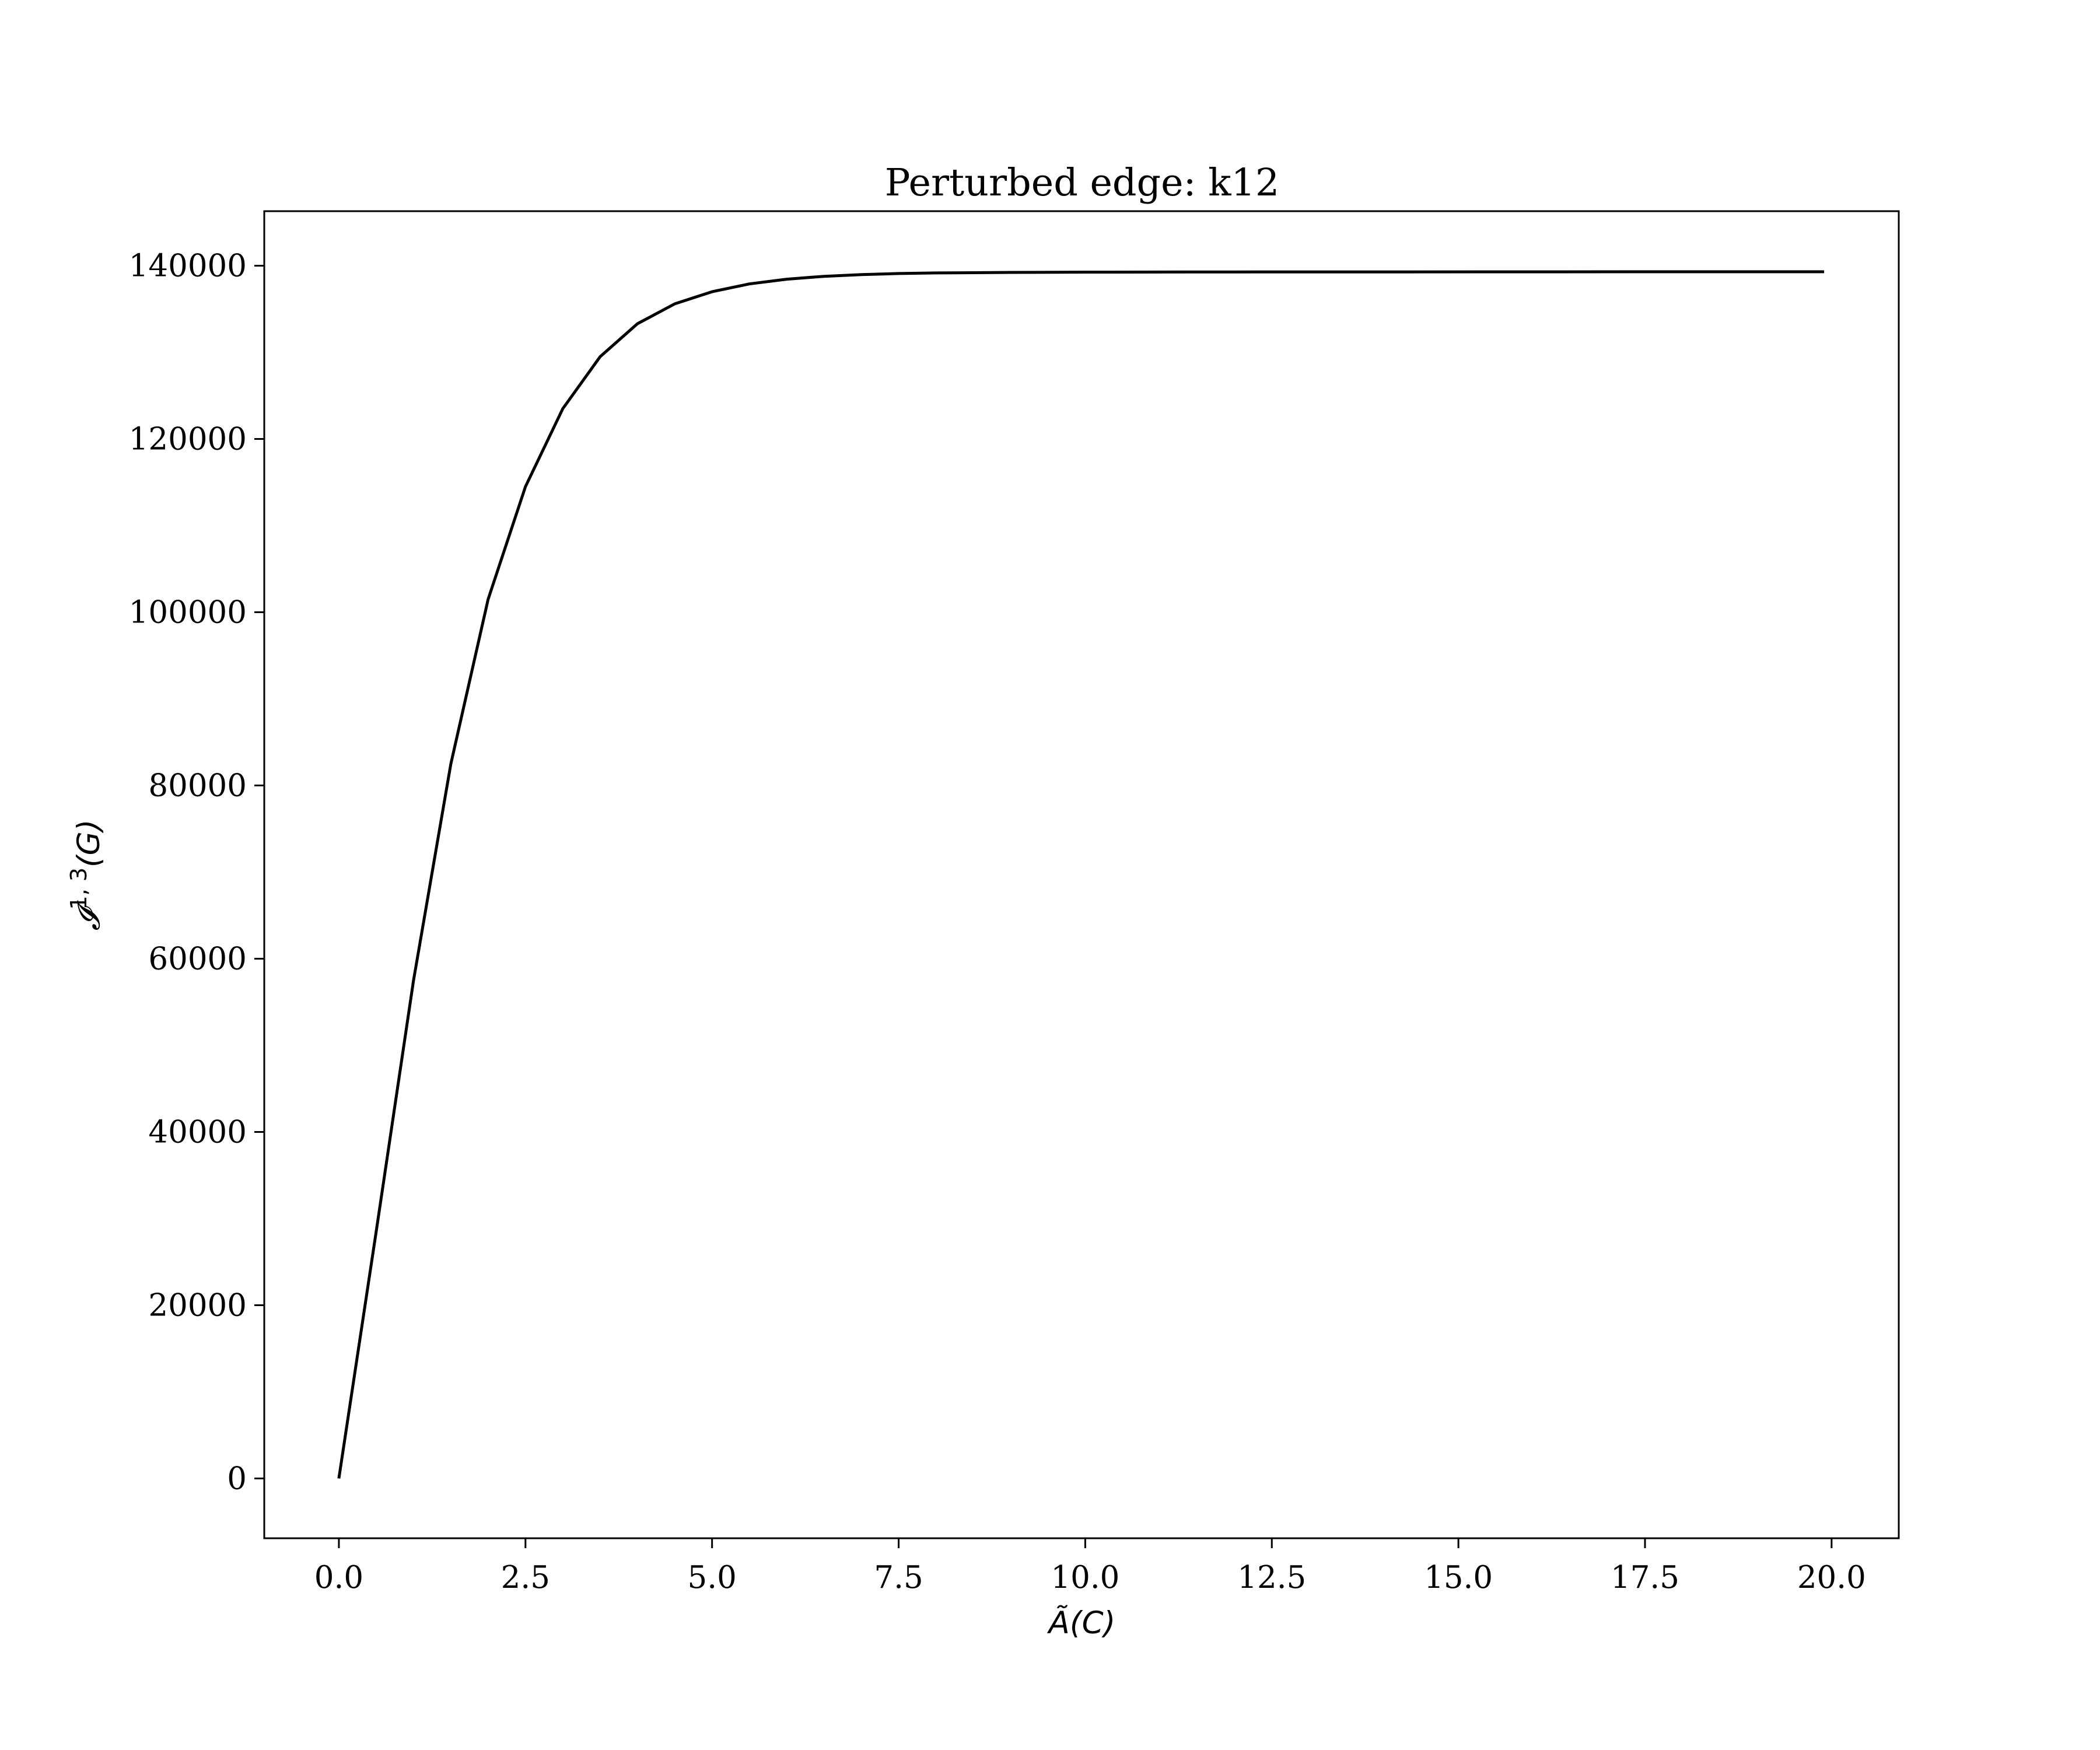 The height and width of the screenshot is (1750, 2100). I want to click on x-tick-label: 10.0, so click(1085, 1577).